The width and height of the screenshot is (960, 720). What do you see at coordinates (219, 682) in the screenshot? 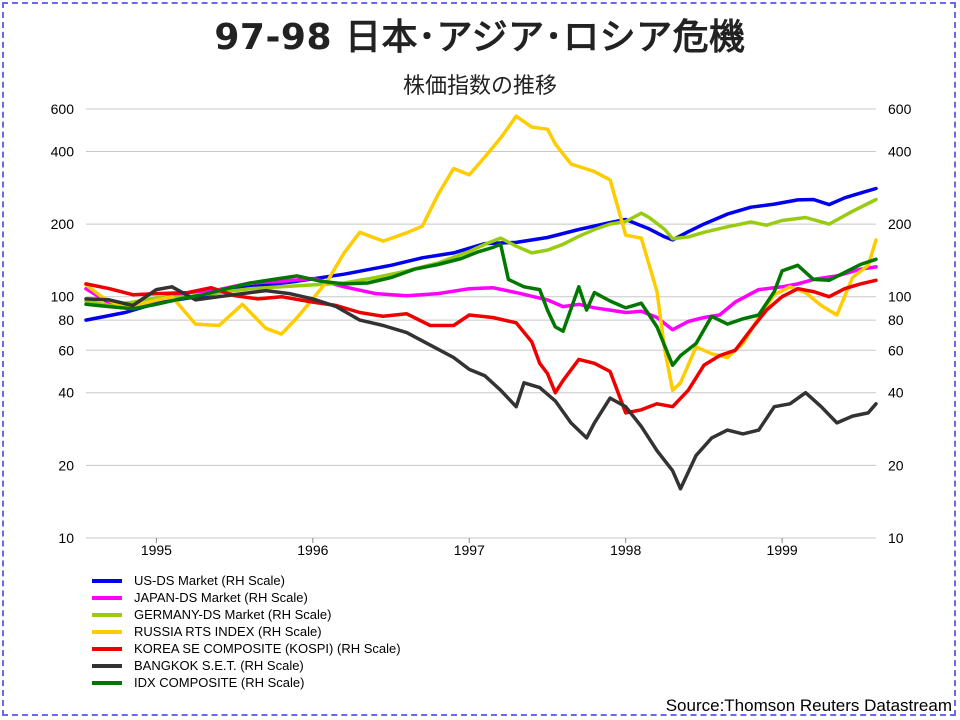
I see `legend-label: IDX COMPOSITE (RH Scale)` at bounding box center [219, 682].